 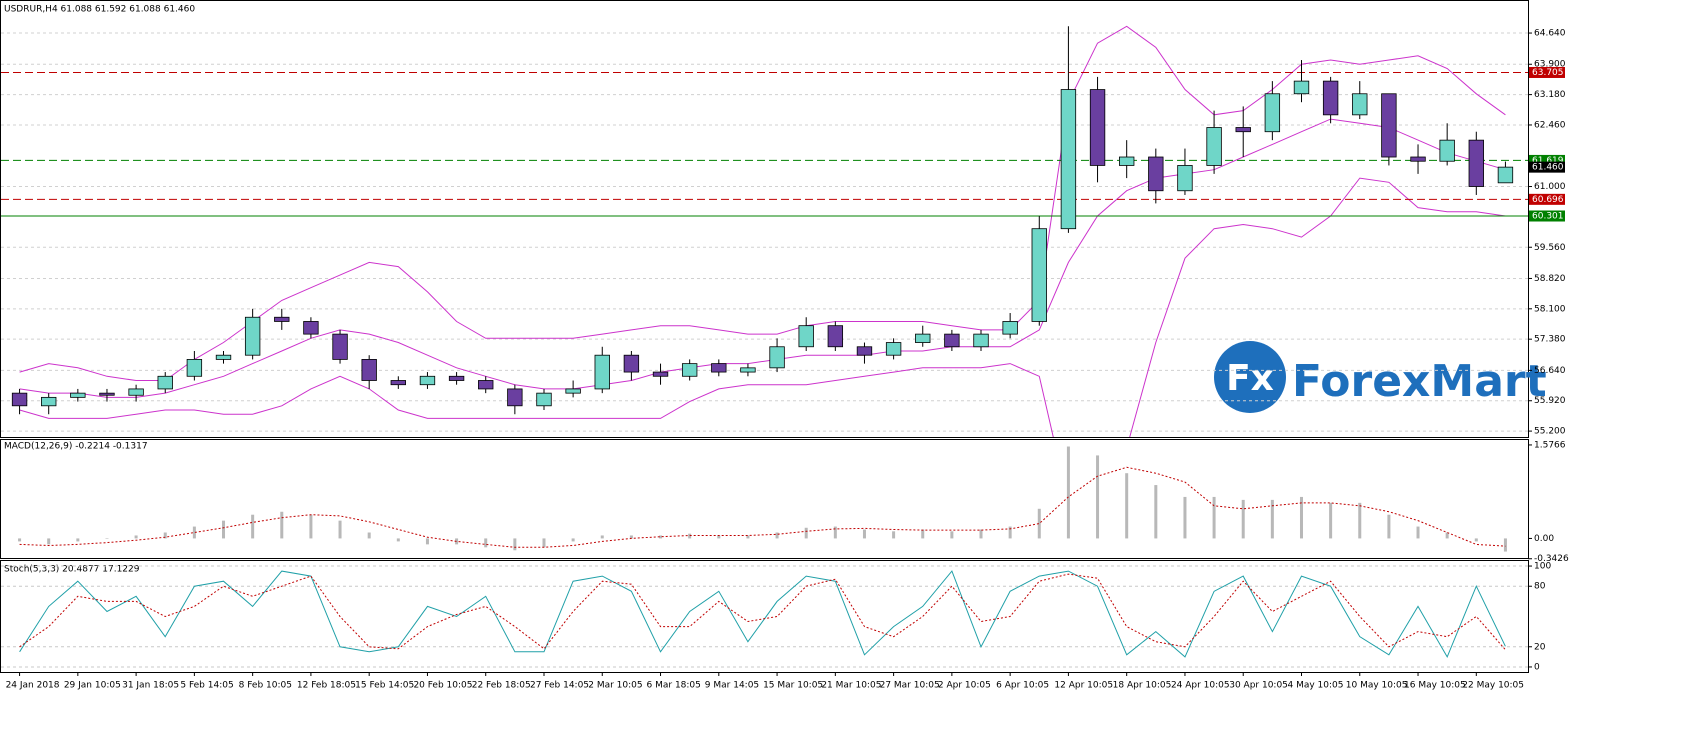 I want to click on d-line, so click(x=762, y=612).